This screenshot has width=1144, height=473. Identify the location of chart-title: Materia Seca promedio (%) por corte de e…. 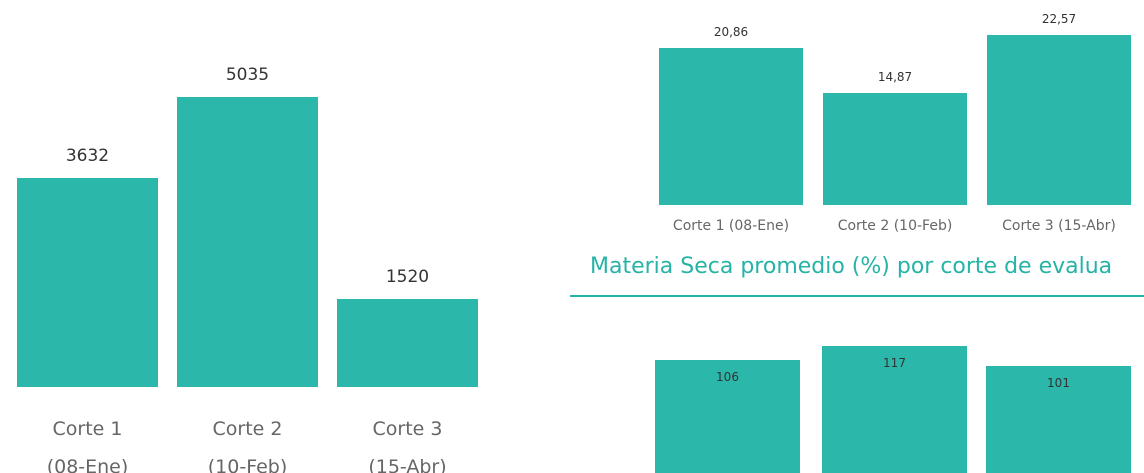
(851, 266).